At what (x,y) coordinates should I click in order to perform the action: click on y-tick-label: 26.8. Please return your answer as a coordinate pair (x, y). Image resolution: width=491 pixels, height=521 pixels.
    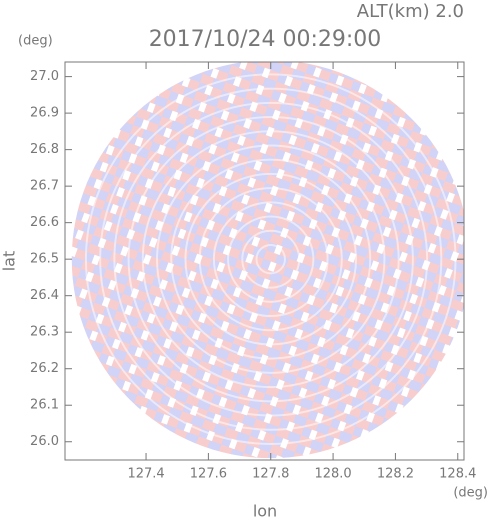
    Looking at the image, I should click on (44, 149).